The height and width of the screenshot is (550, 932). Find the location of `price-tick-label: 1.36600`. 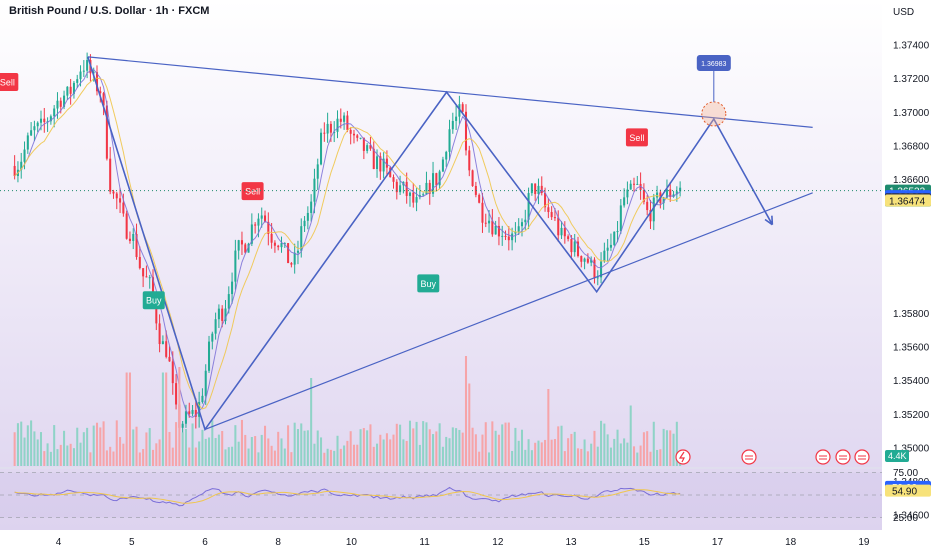

price-tick-label: 1.36600 is located at coordinates (911, 180).